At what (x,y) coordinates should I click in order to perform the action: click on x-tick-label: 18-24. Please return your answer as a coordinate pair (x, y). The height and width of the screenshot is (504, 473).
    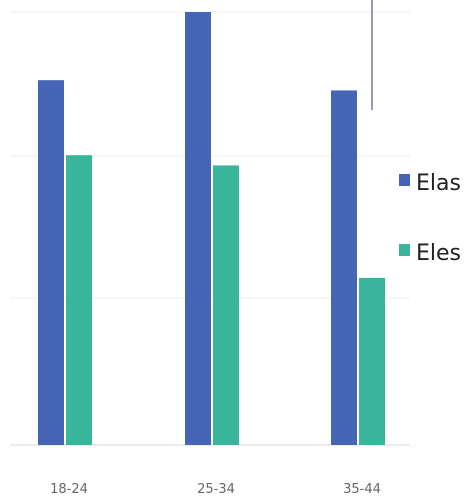
    Looking at the image, I should click on (69, 489).